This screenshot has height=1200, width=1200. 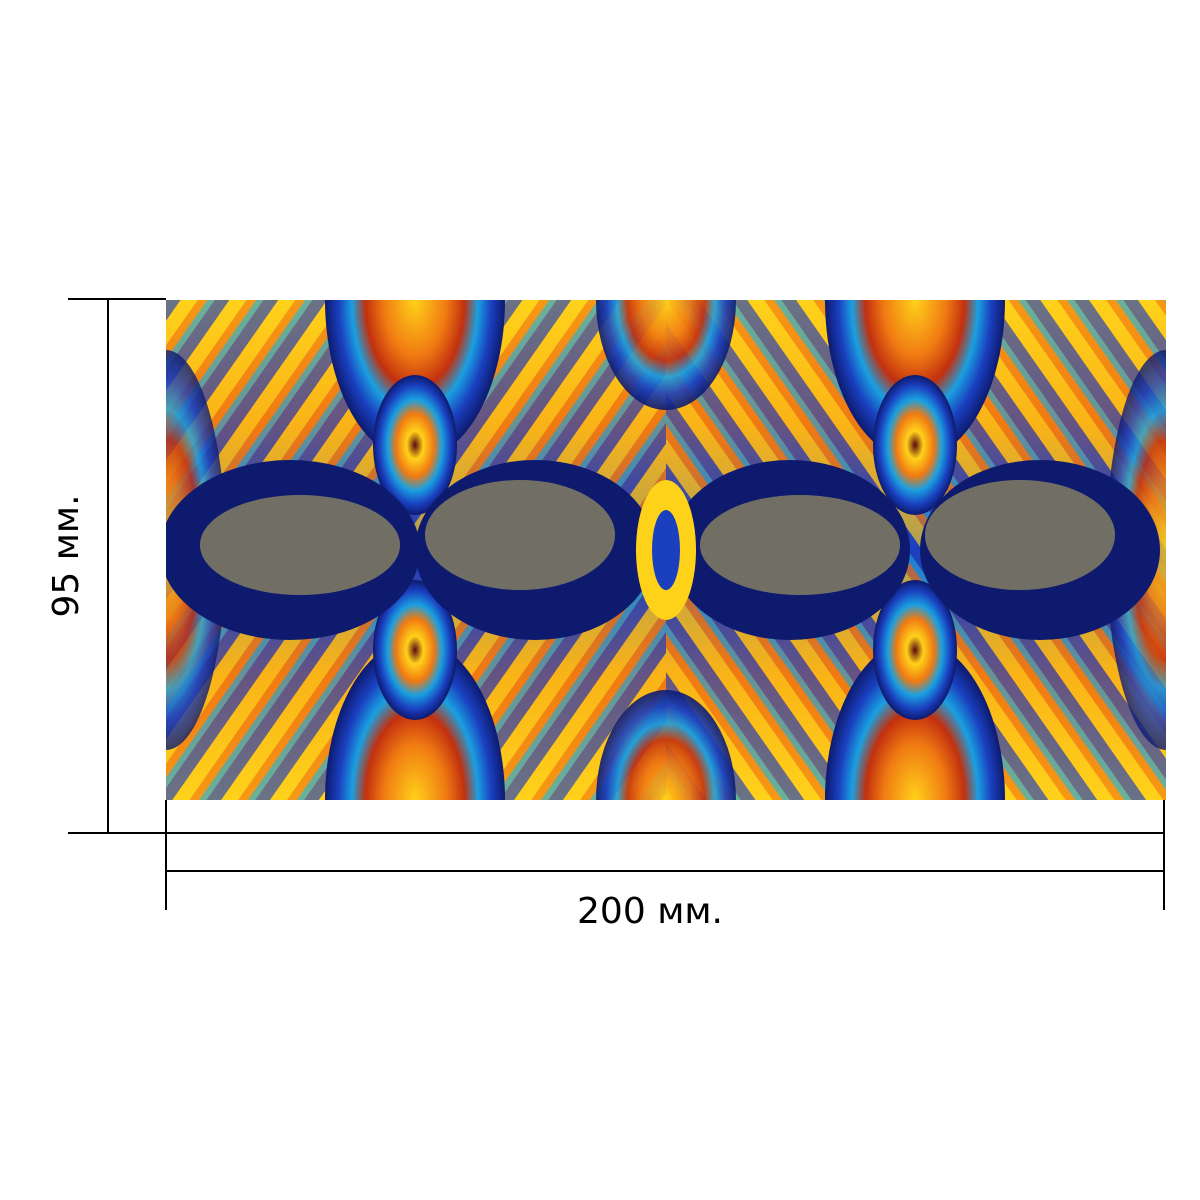 What do you see at coordinates (66, 555) in the screenshot?
I see `height-label: 95 мм.` at bounding box center [66, 555].